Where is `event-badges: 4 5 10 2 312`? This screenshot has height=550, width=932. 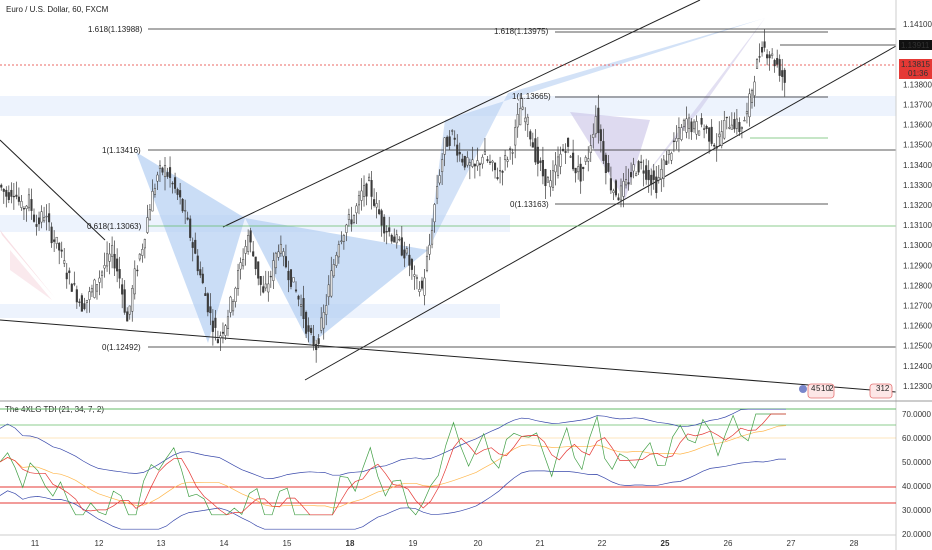
event-badges: 4 5 10 2 312 is located at coordinates (846, 391).